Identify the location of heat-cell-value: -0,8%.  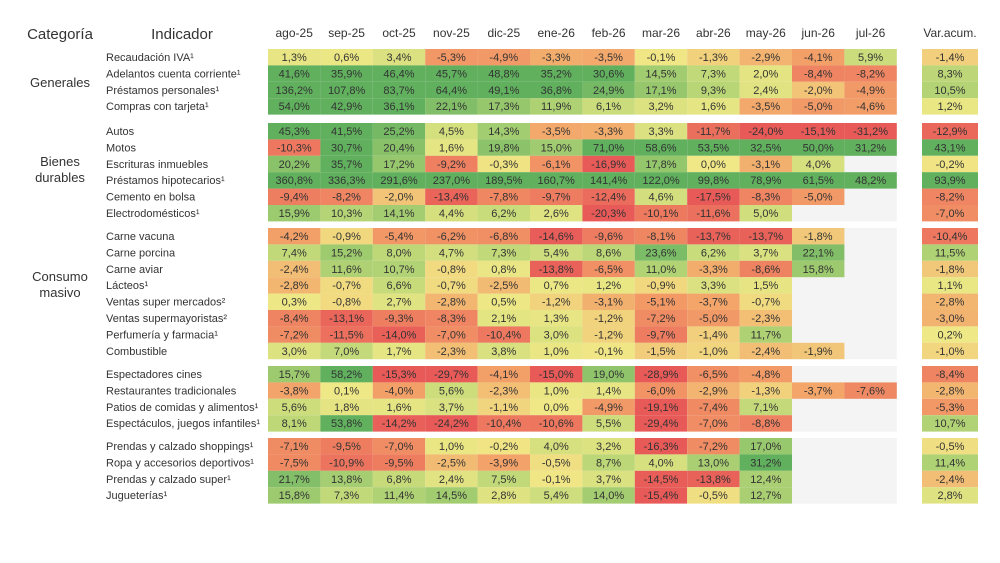
(451, 270).